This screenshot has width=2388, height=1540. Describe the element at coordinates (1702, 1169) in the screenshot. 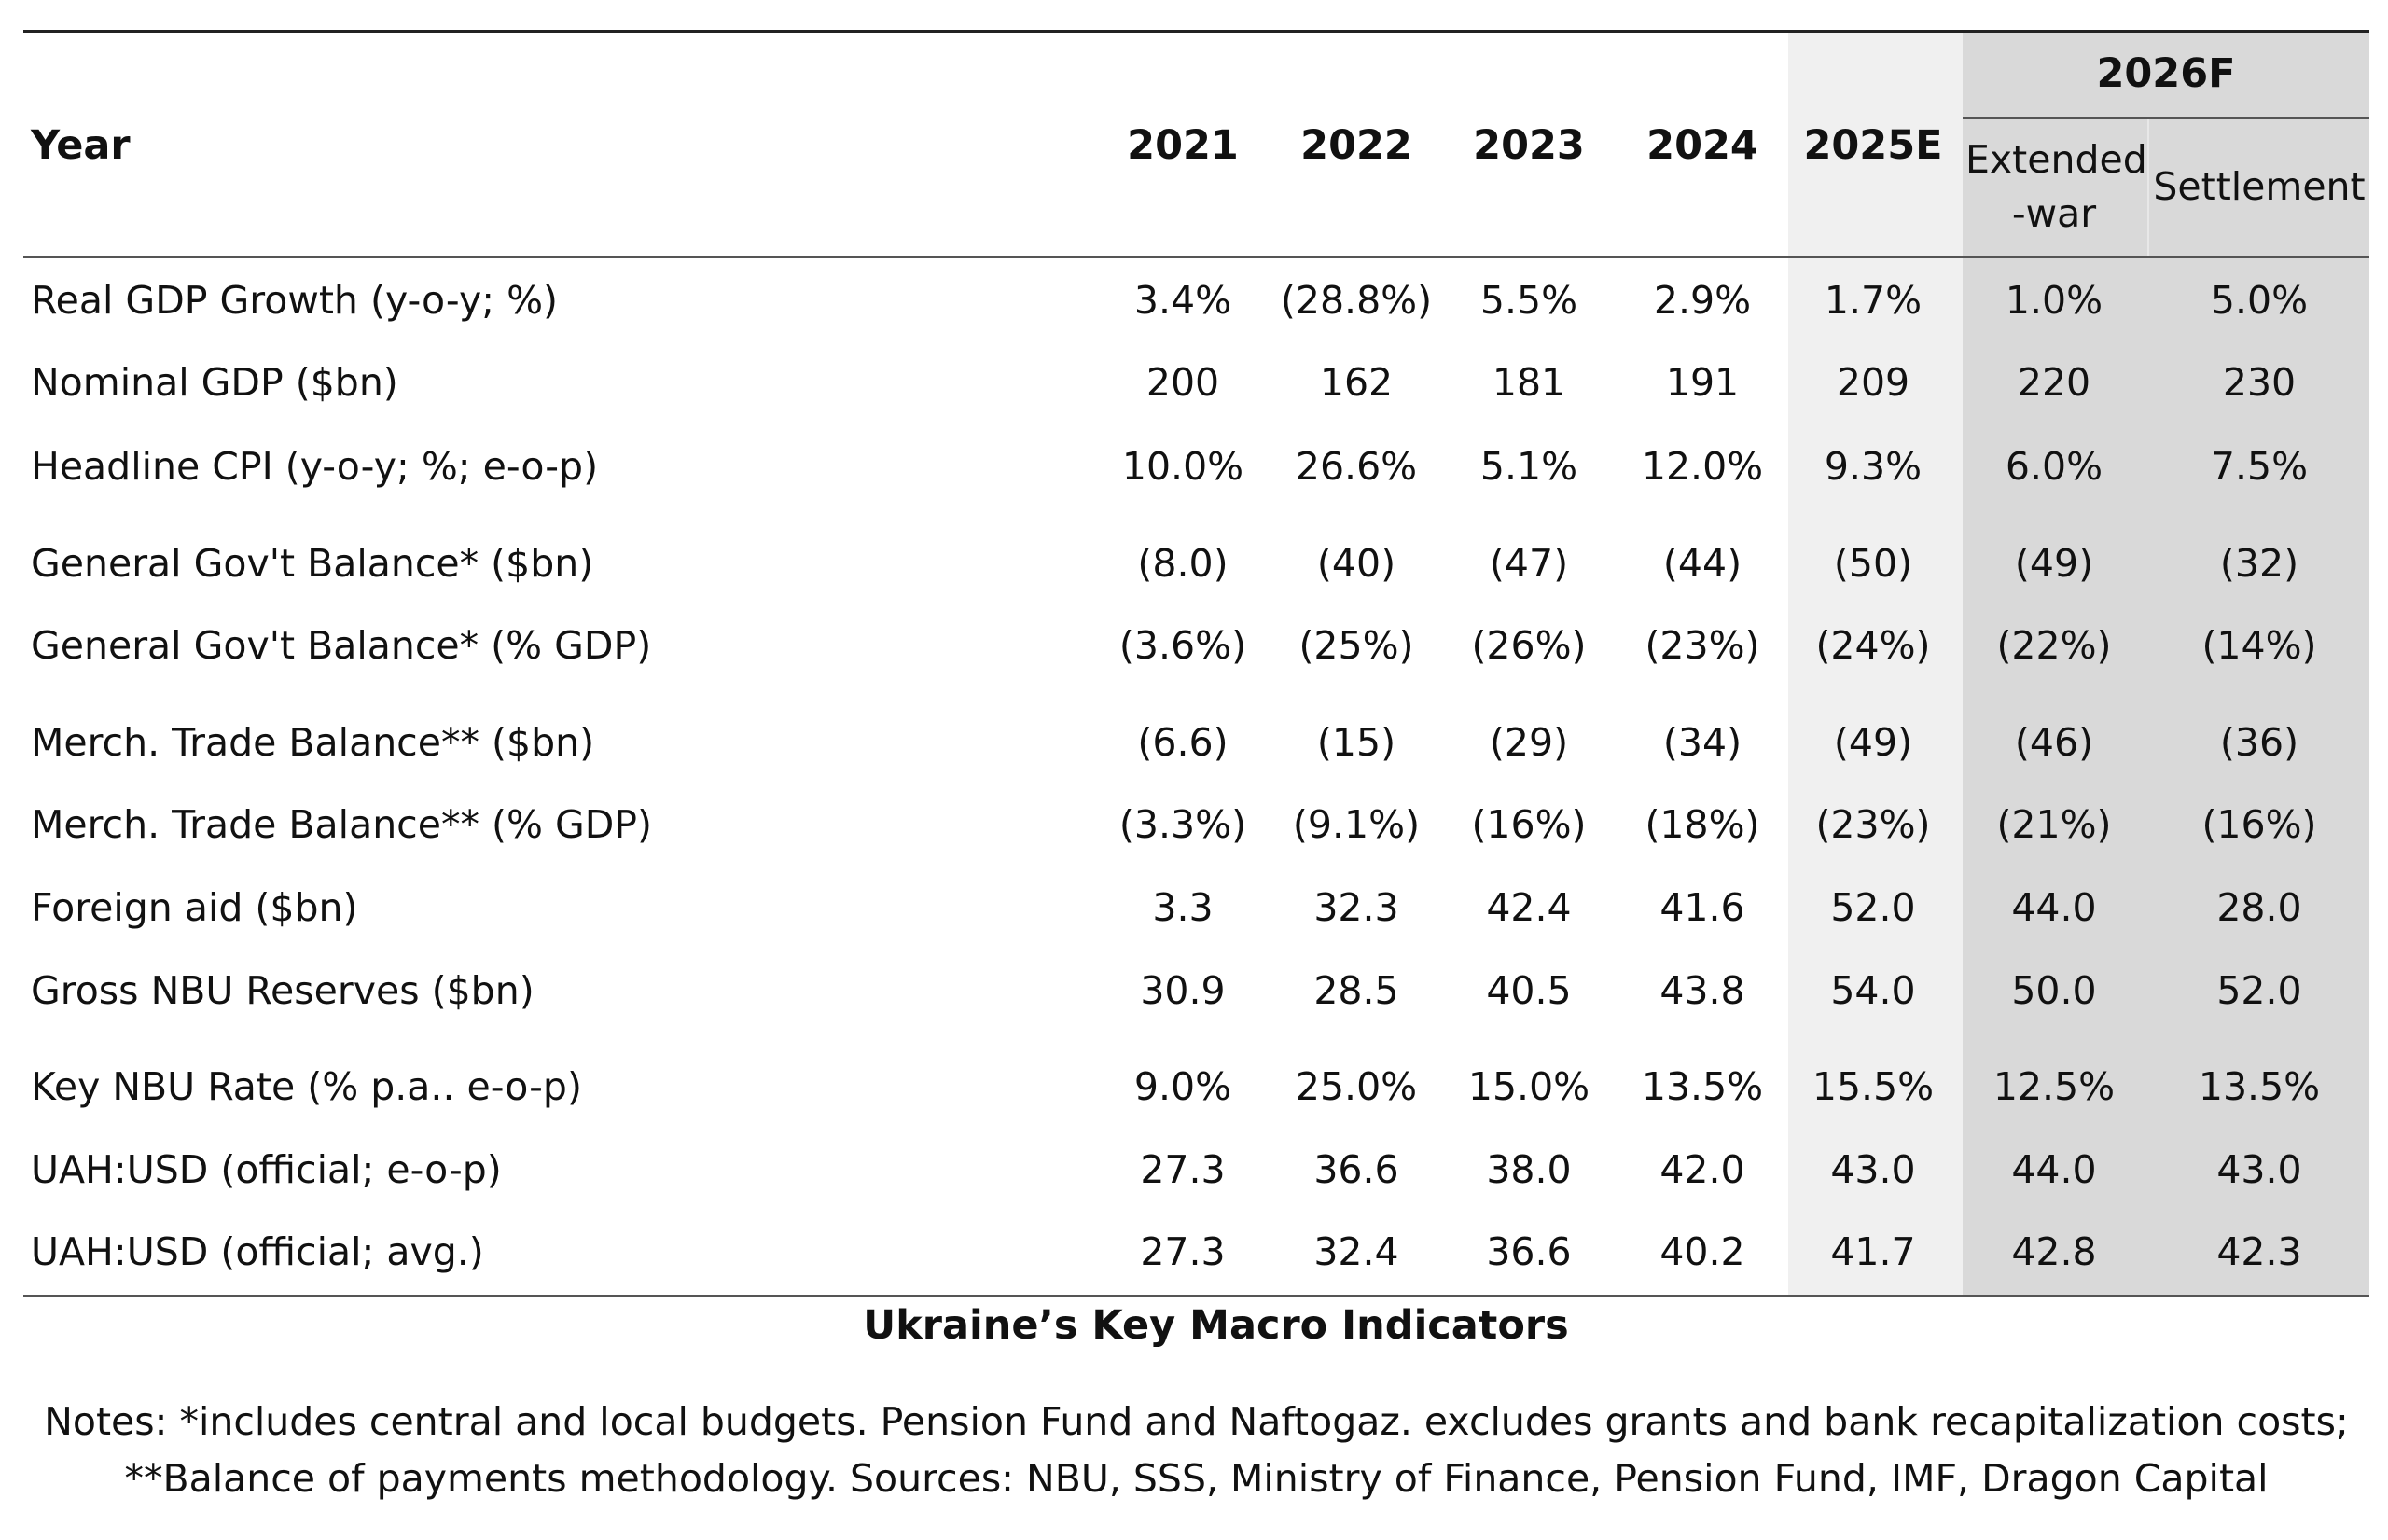

I see `row-value: 42.0` at that location.